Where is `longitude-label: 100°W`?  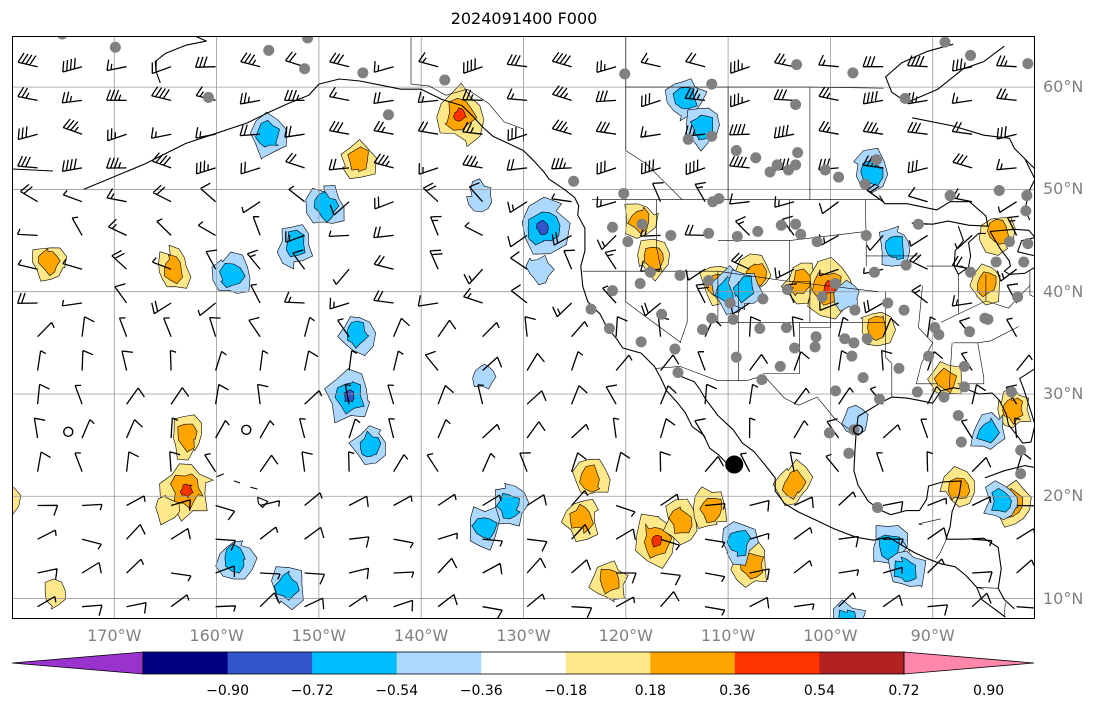 longitude-label: 100°W is located at coordinates (830, 635).